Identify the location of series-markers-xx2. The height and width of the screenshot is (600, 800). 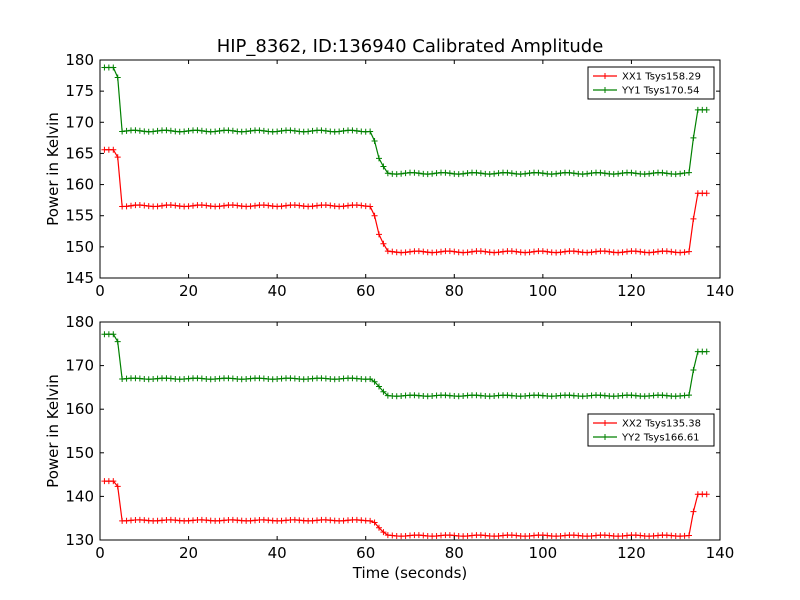
(405, 509).